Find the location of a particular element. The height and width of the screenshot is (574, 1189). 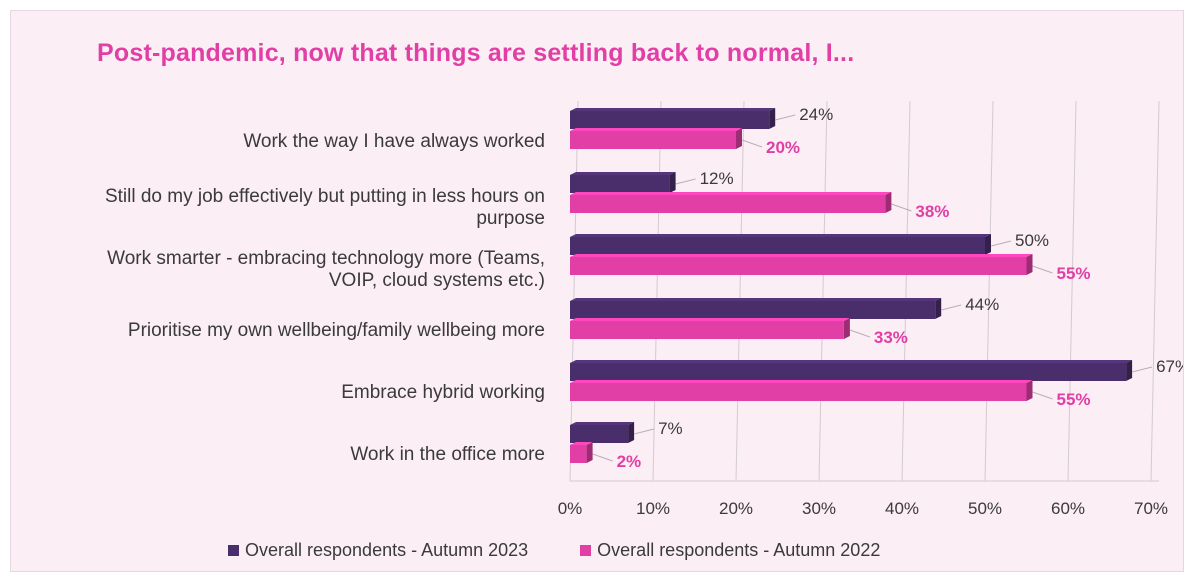

data-label: 20% is located at coordinates (783, 147).